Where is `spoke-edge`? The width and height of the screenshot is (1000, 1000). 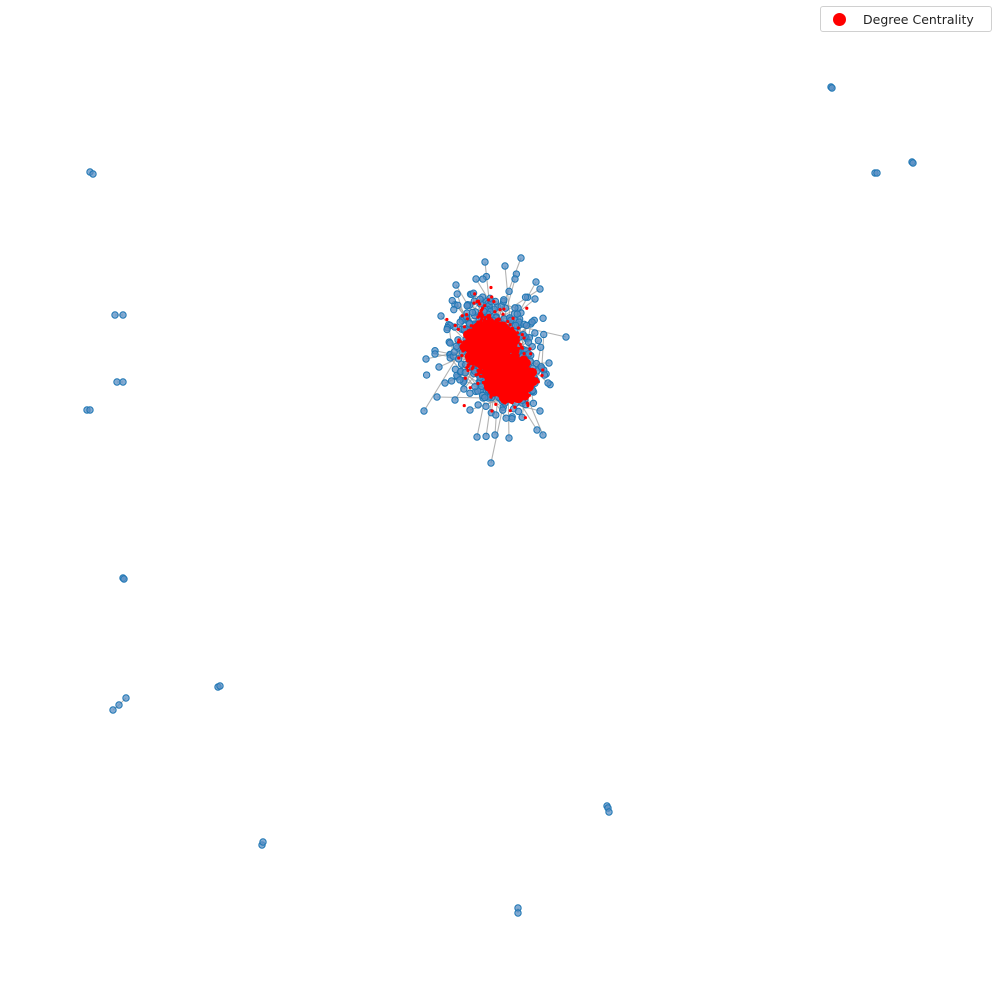 spoke-edge is located at coordinates (522, 300).